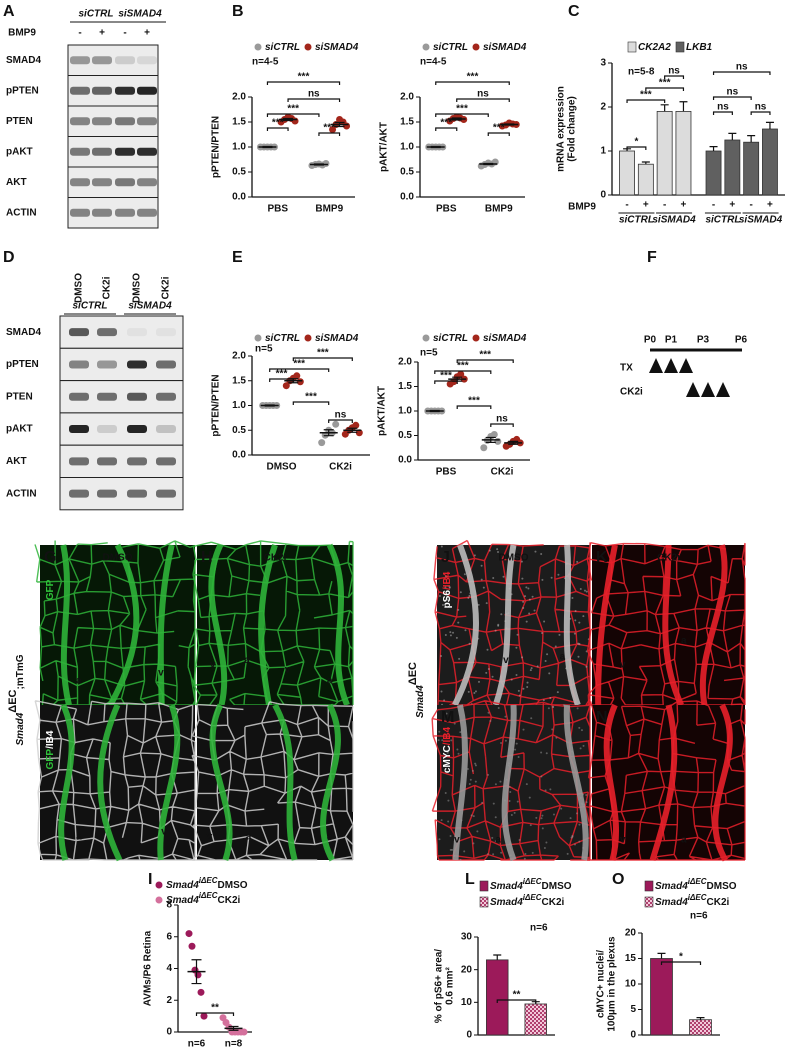 The height and width of the screenshot is (1050, 788). Describe the element at coordinates (693, 389) in the screenshot. I see `dose-marker` at that location.